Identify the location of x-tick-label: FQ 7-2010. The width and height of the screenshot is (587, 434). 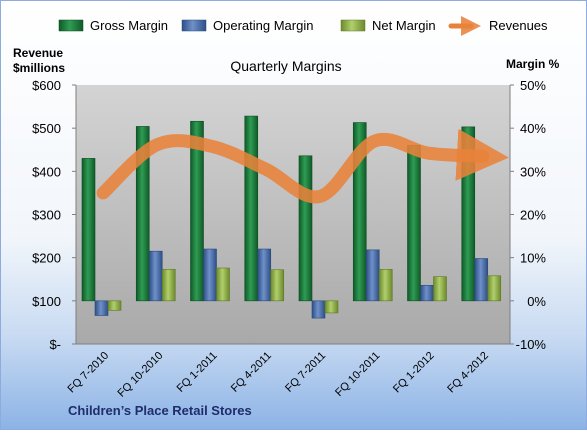
(89, 373).